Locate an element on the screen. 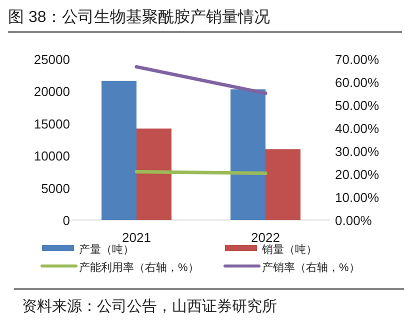 The height and width of the screenshot is (321, 408). legend-label: 产量（吨） is located at coordinates (106, 249).